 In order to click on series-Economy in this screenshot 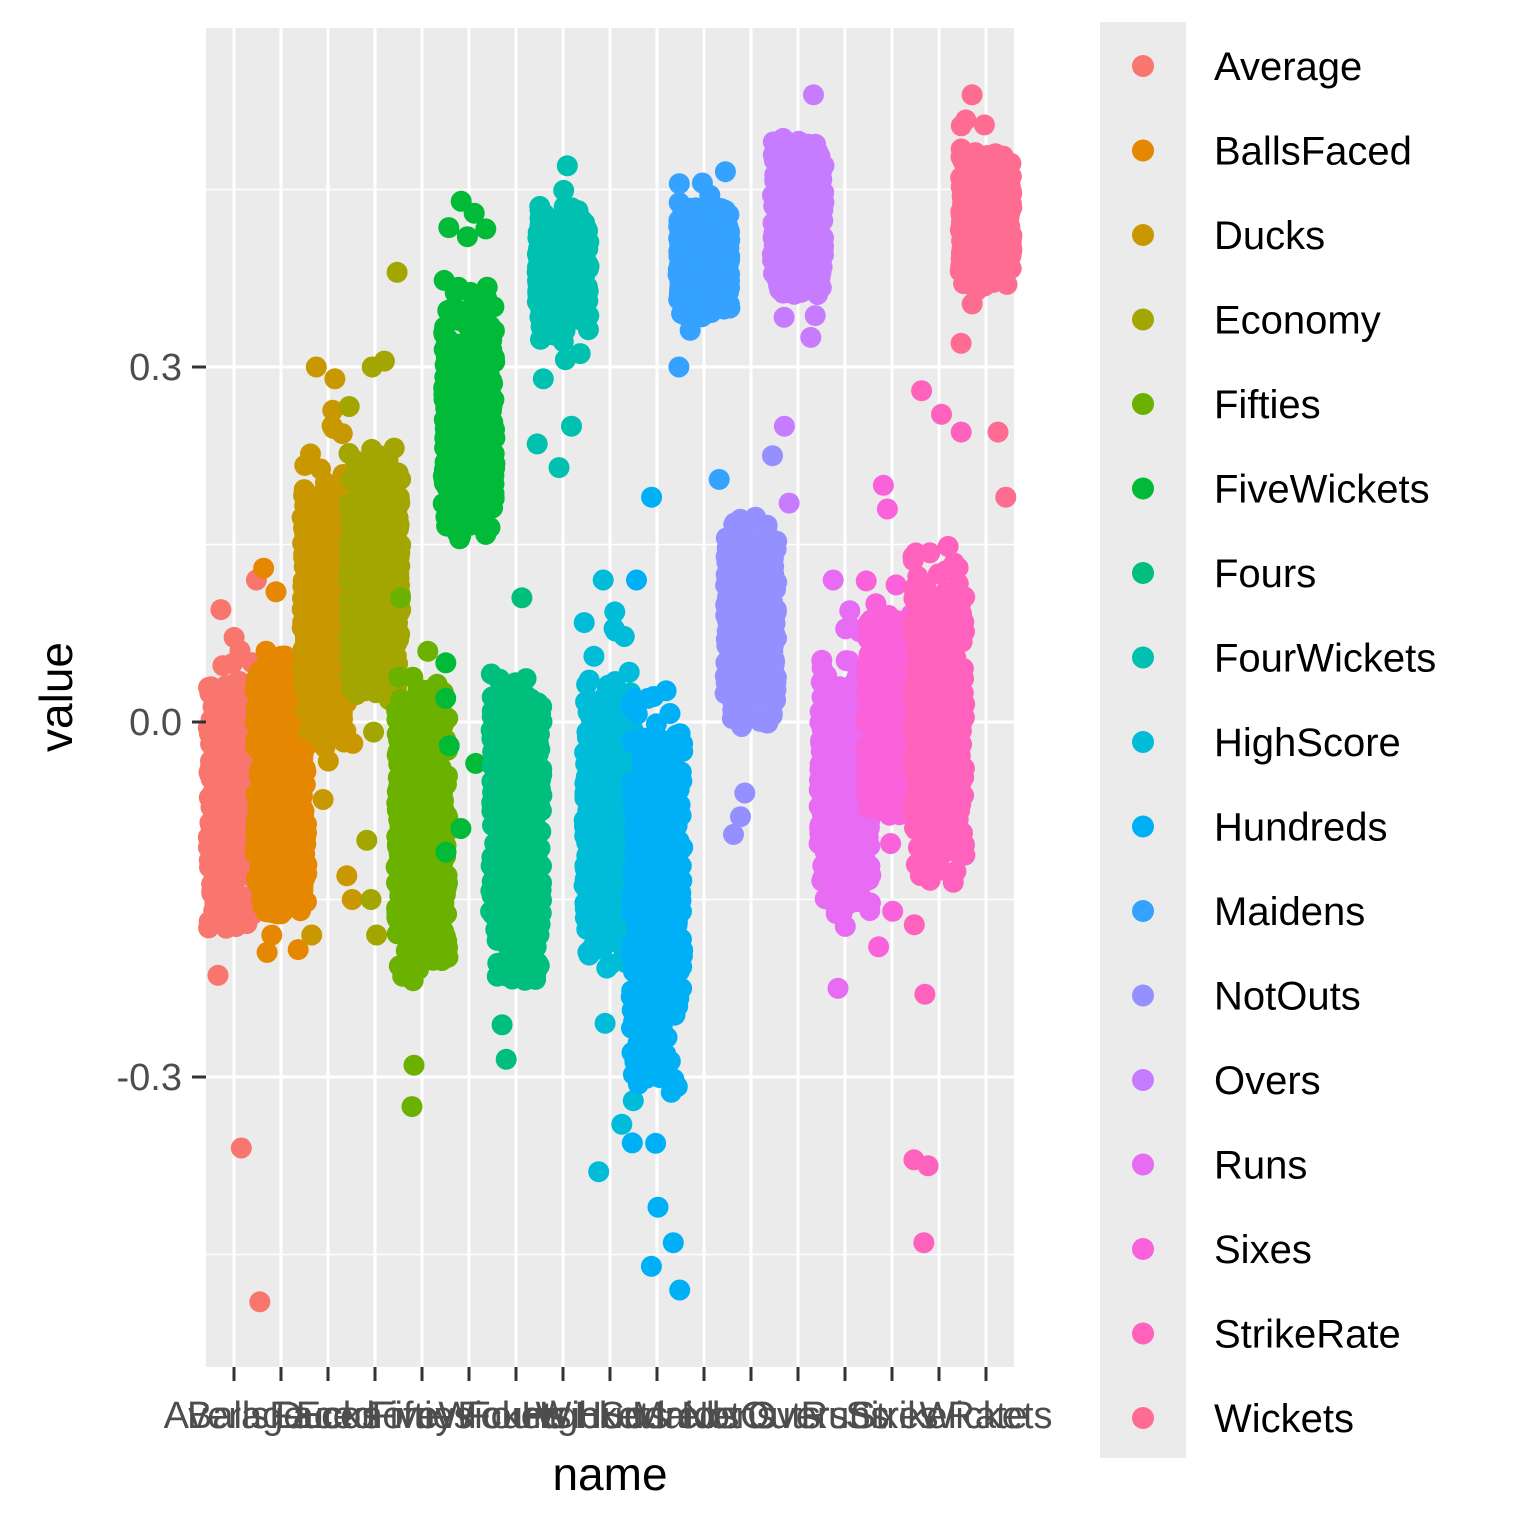, I will do `click(375, 603)`.